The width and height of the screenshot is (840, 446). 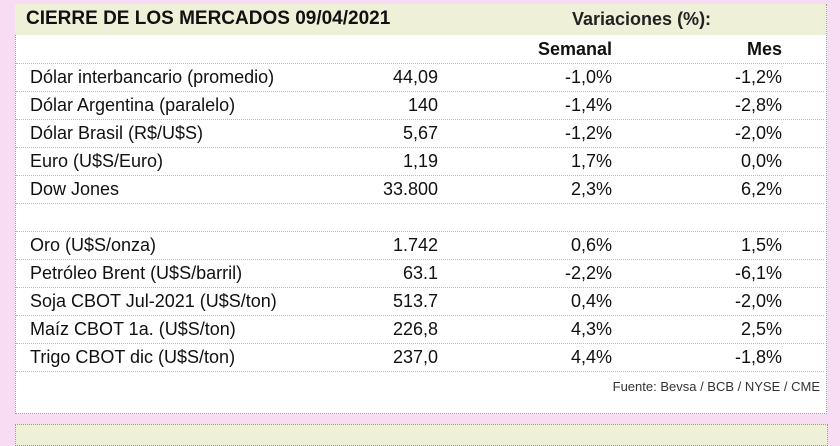 What do you see at coordinates (415, 245) in the screenshot?
I see `row-value: 1.742` at bounding box center [415, 245].